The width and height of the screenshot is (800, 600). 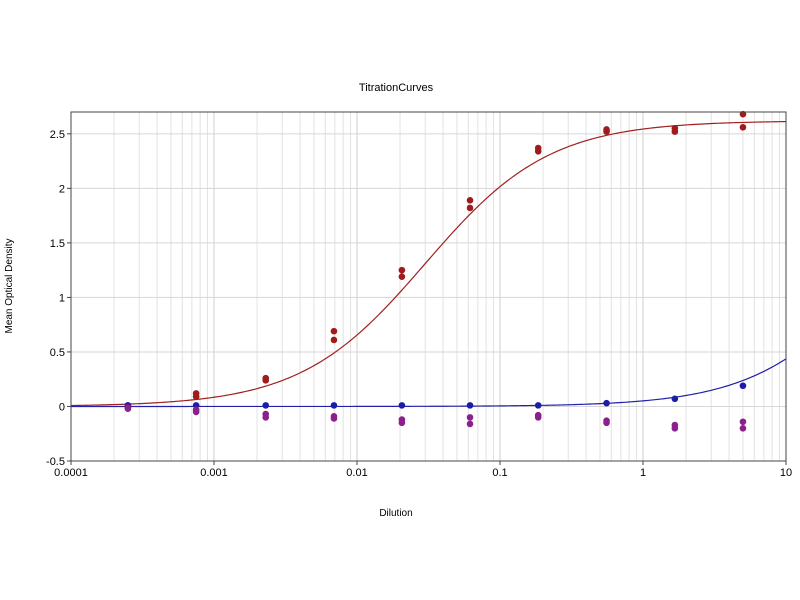 What do you see at coordinates (57, 353) in the screenshot?
I see `y-tick-label: 0.5` at bounding box center [57, 353].